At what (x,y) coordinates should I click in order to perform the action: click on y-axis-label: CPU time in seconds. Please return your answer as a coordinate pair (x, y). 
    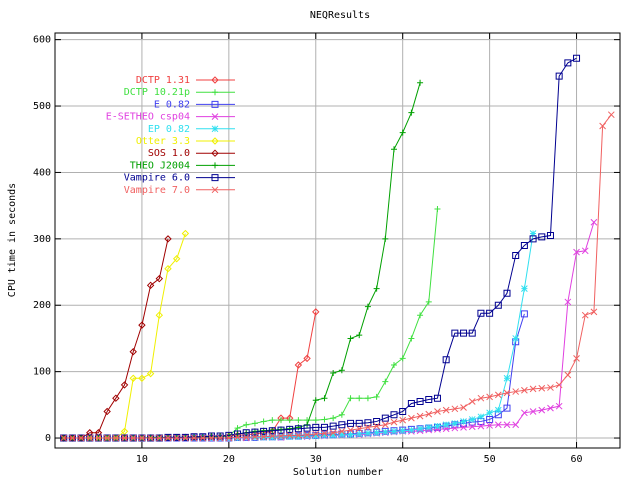
    Looking at the image, I should click on (12, 240).